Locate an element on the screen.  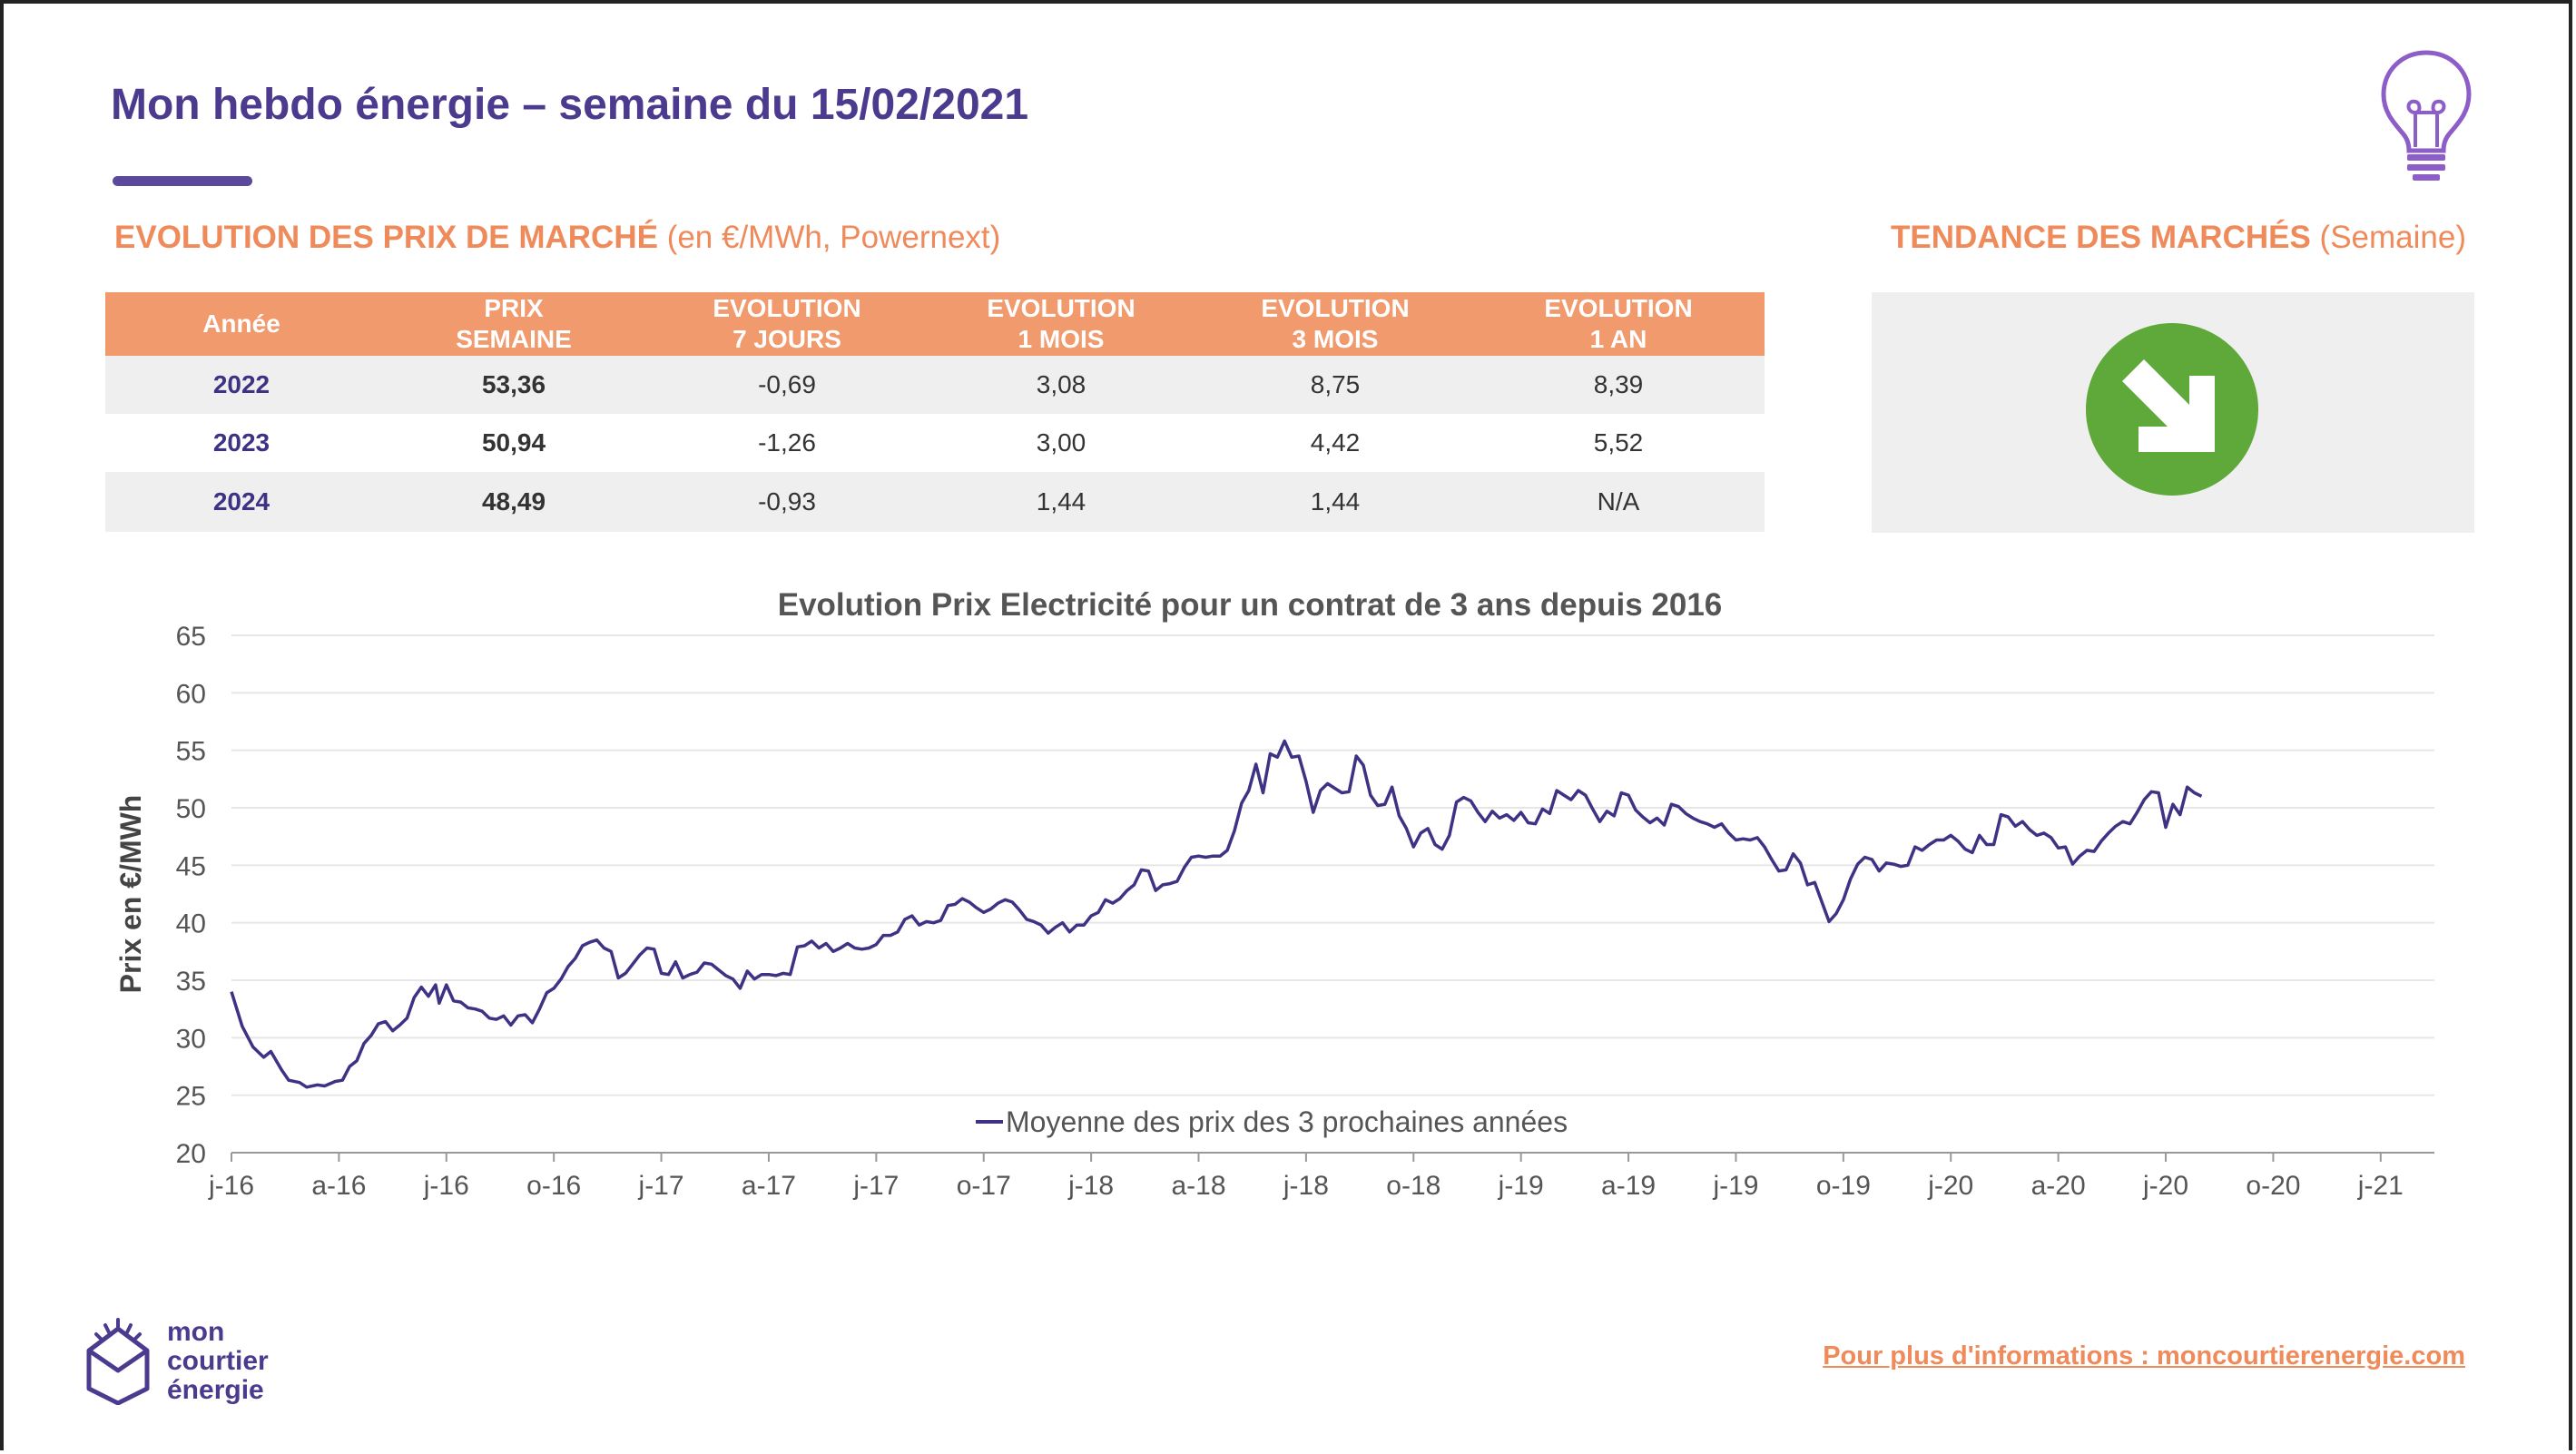
column-header-1-year: EVOLUTION 1 AN is located at coordinates (1618, 324).